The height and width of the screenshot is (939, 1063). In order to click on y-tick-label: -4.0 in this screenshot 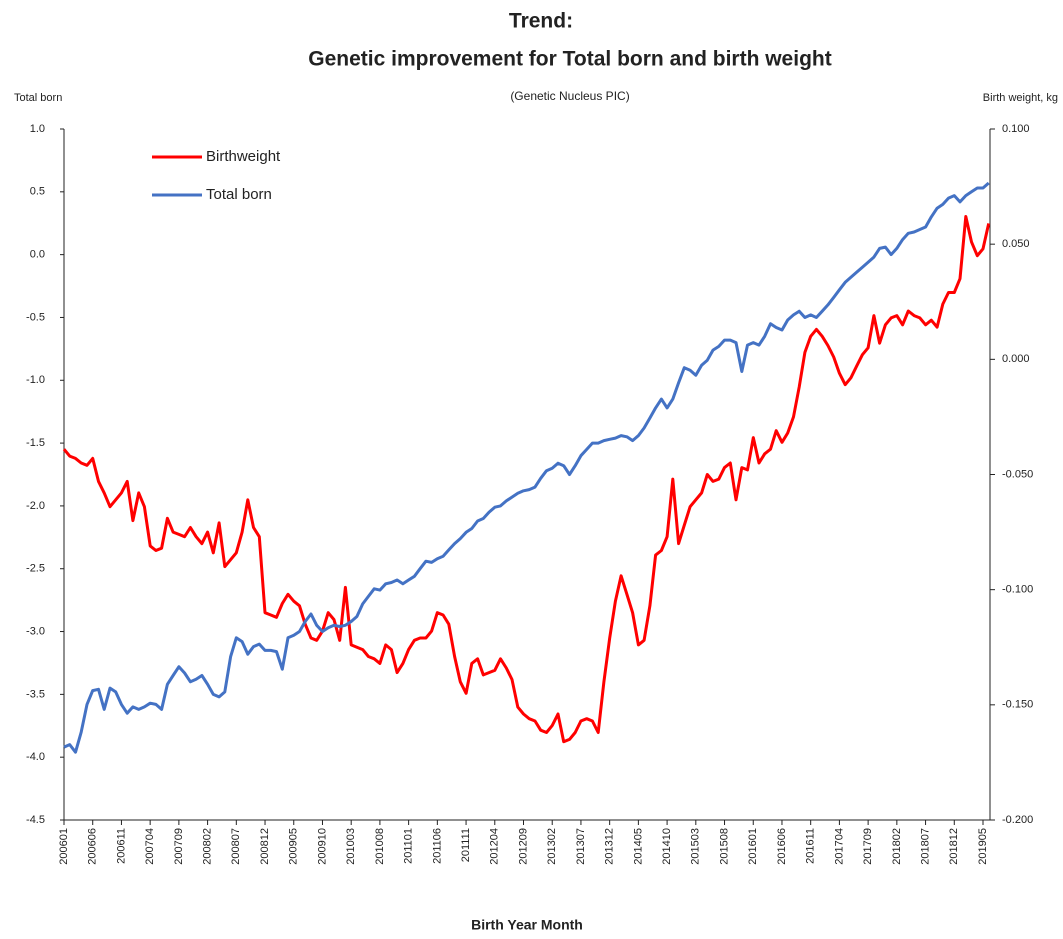, I will do `click(35, 757)`.